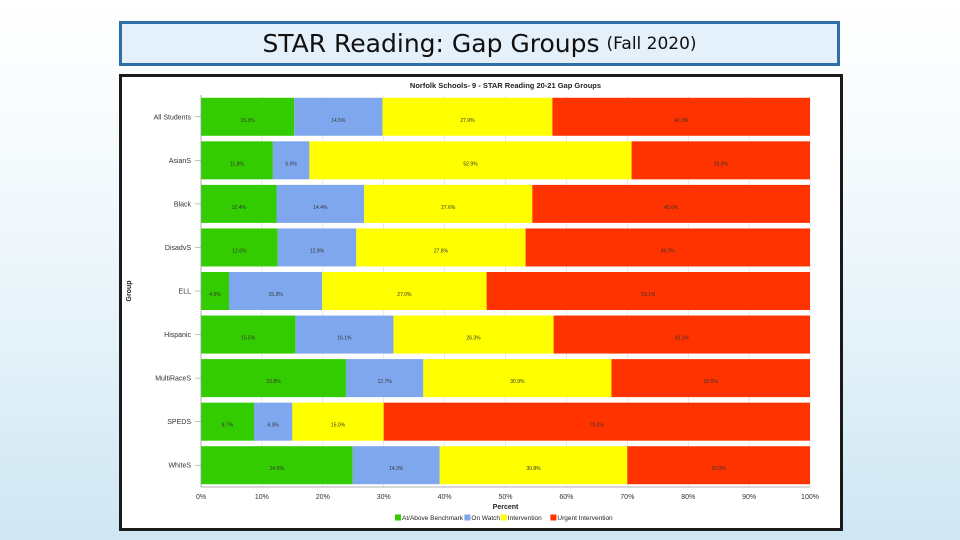  What do you see at coordinates (404, 291) in the screenshot?
I see `bar-intervention-ell` at bounding box center [404, 291].